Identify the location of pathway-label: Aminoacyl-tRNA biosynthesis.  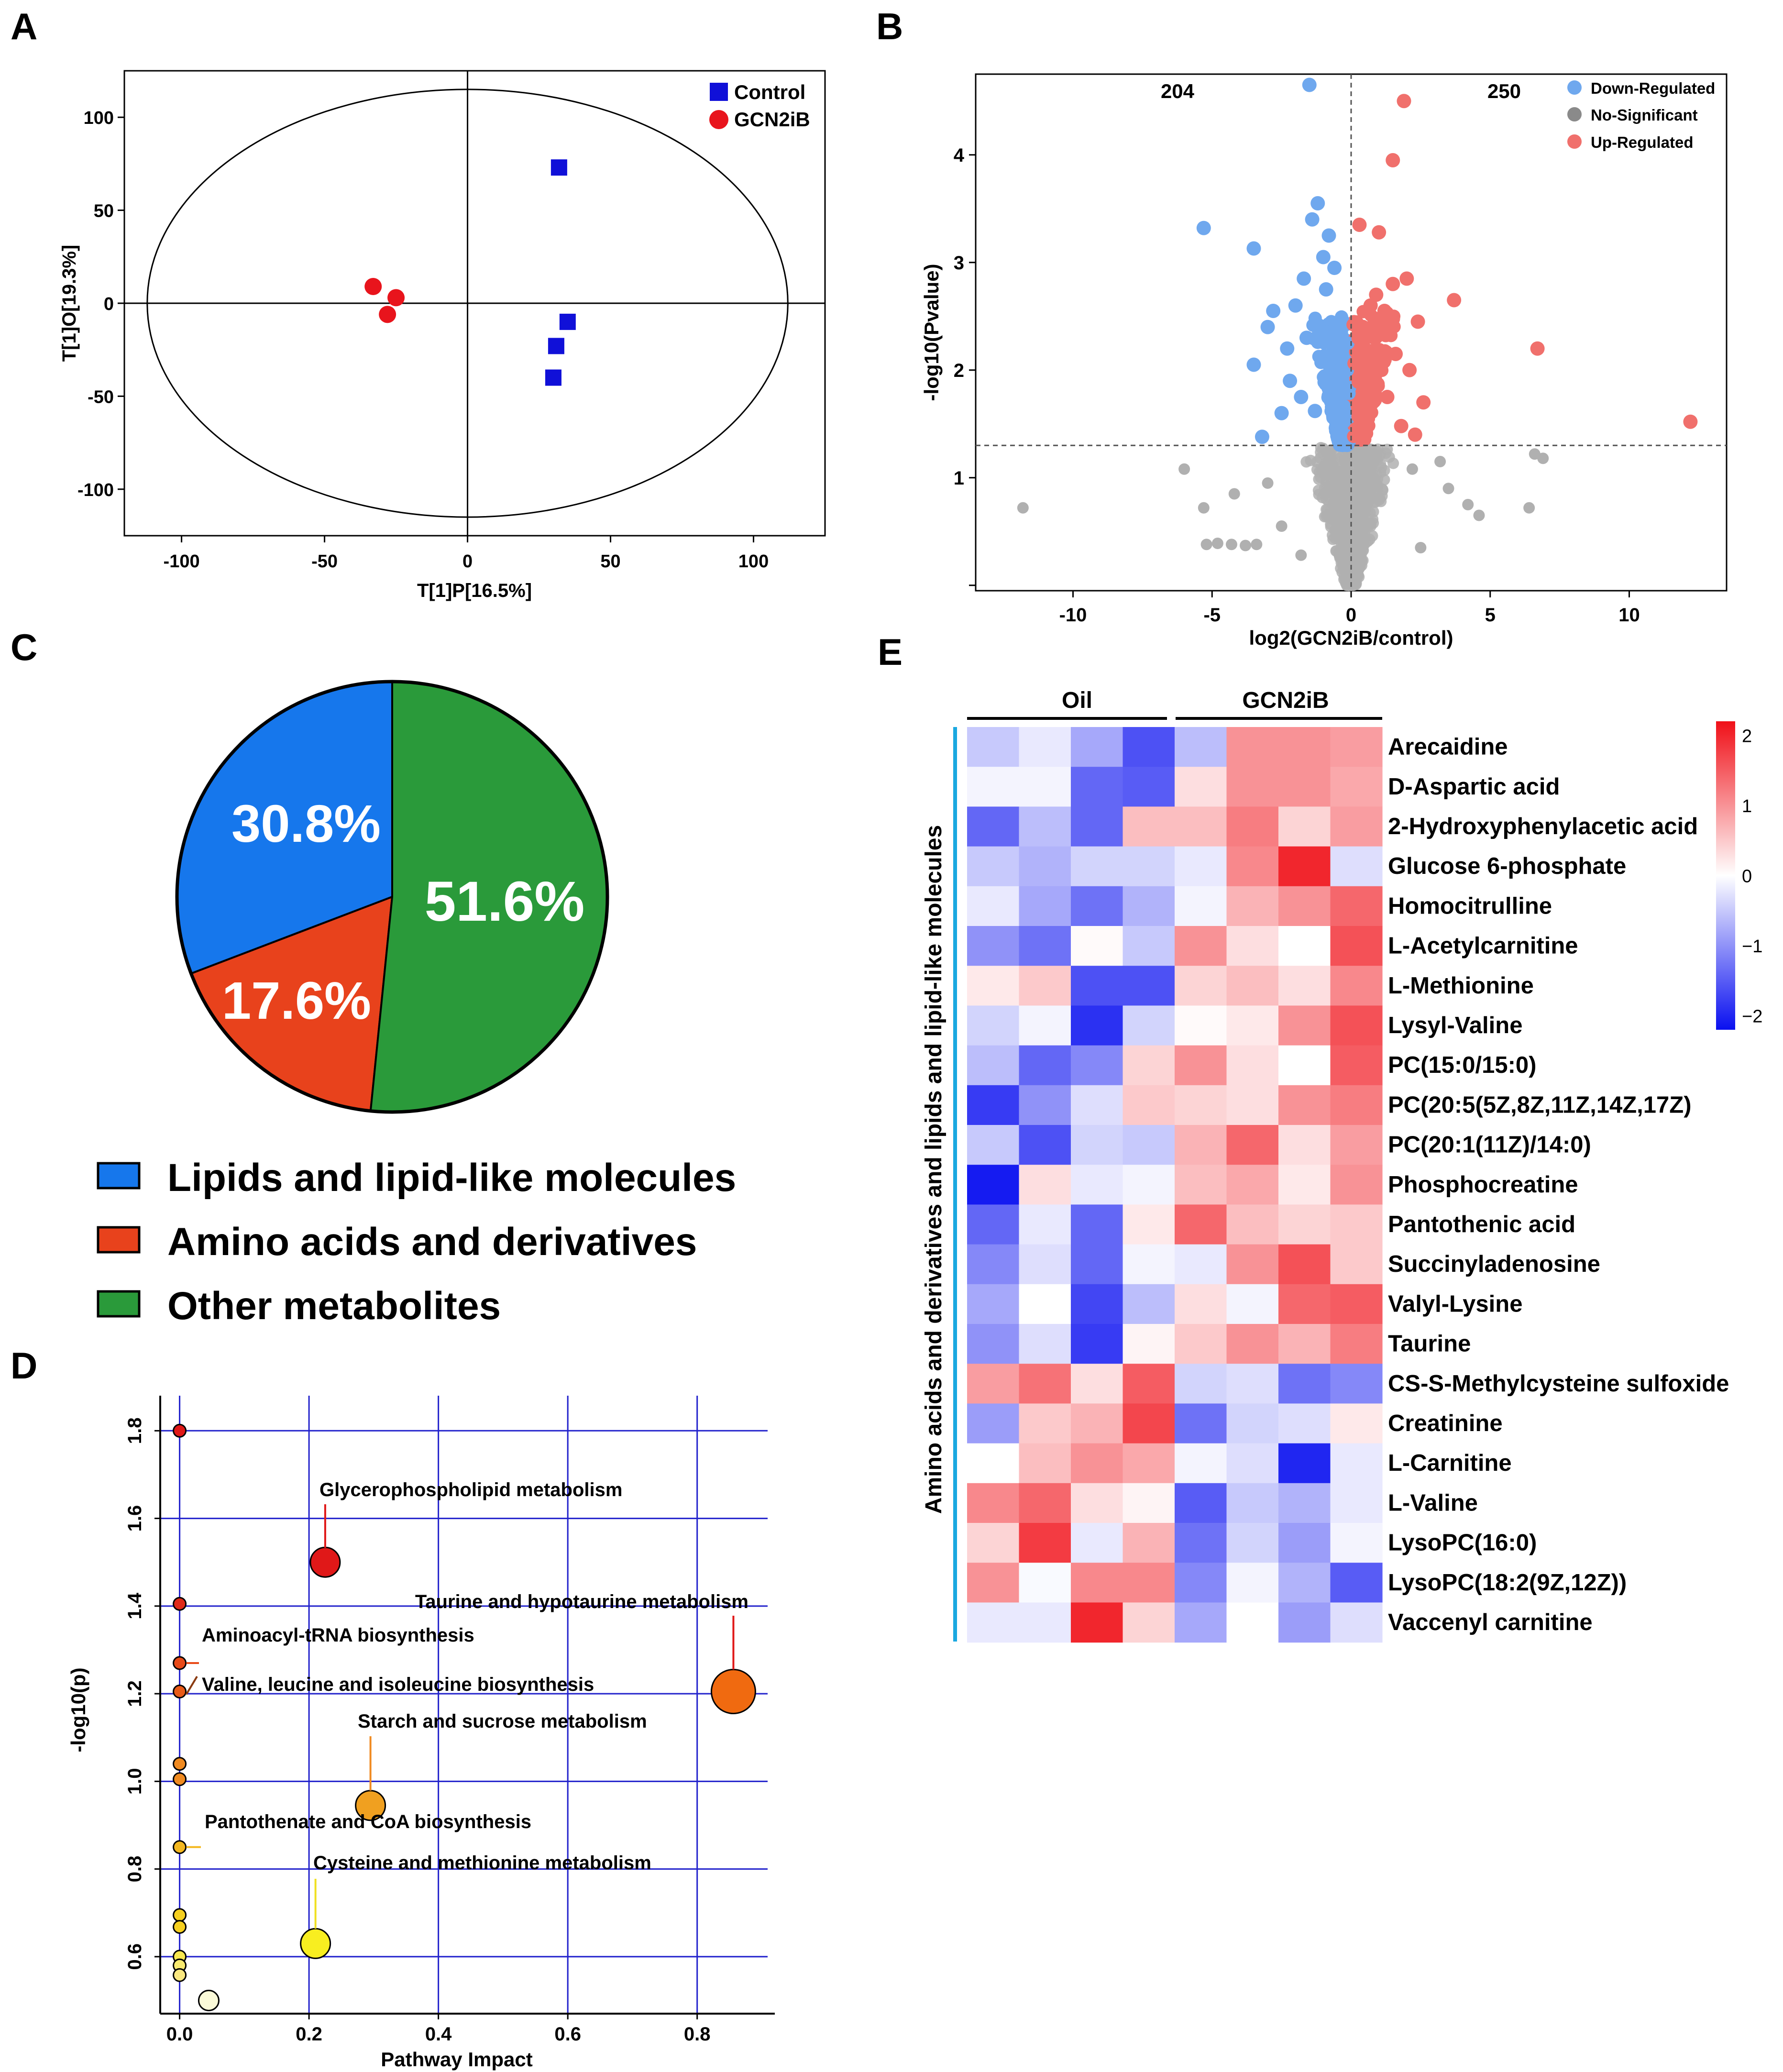
(338, 1635).